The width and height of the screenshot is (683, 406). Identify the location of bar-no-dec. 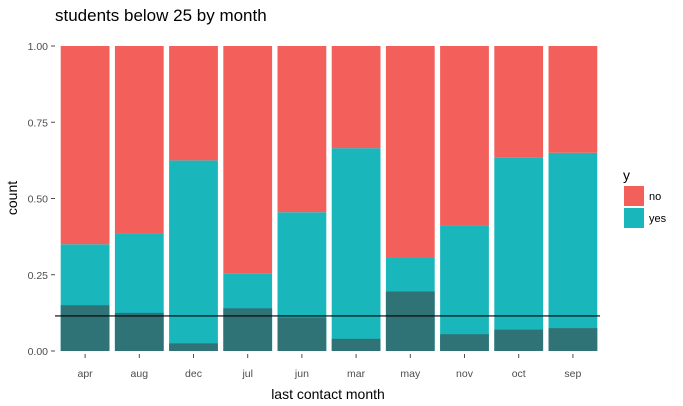
(193, 103).